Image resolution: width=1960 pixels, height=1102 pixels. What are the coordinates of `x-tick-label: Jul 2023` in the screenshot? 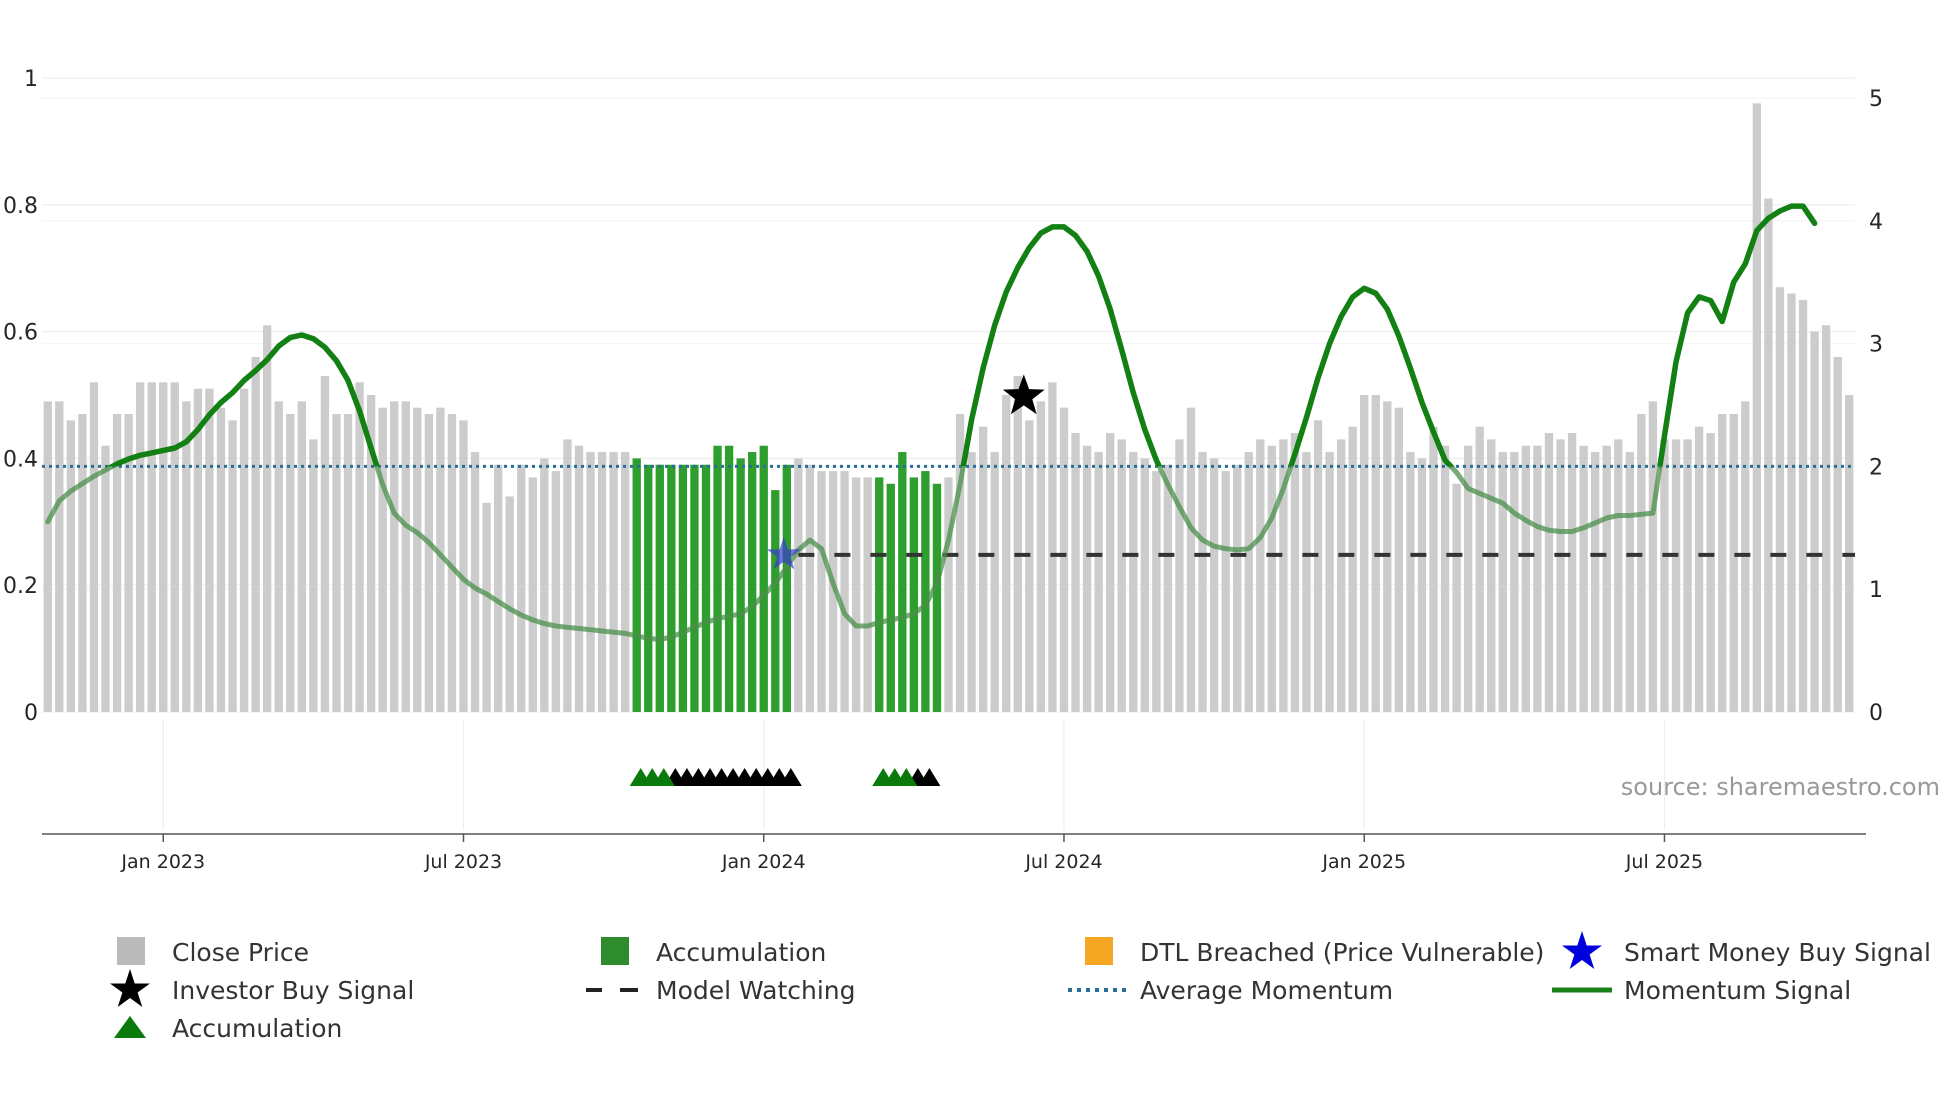 It's located at (463, 862).